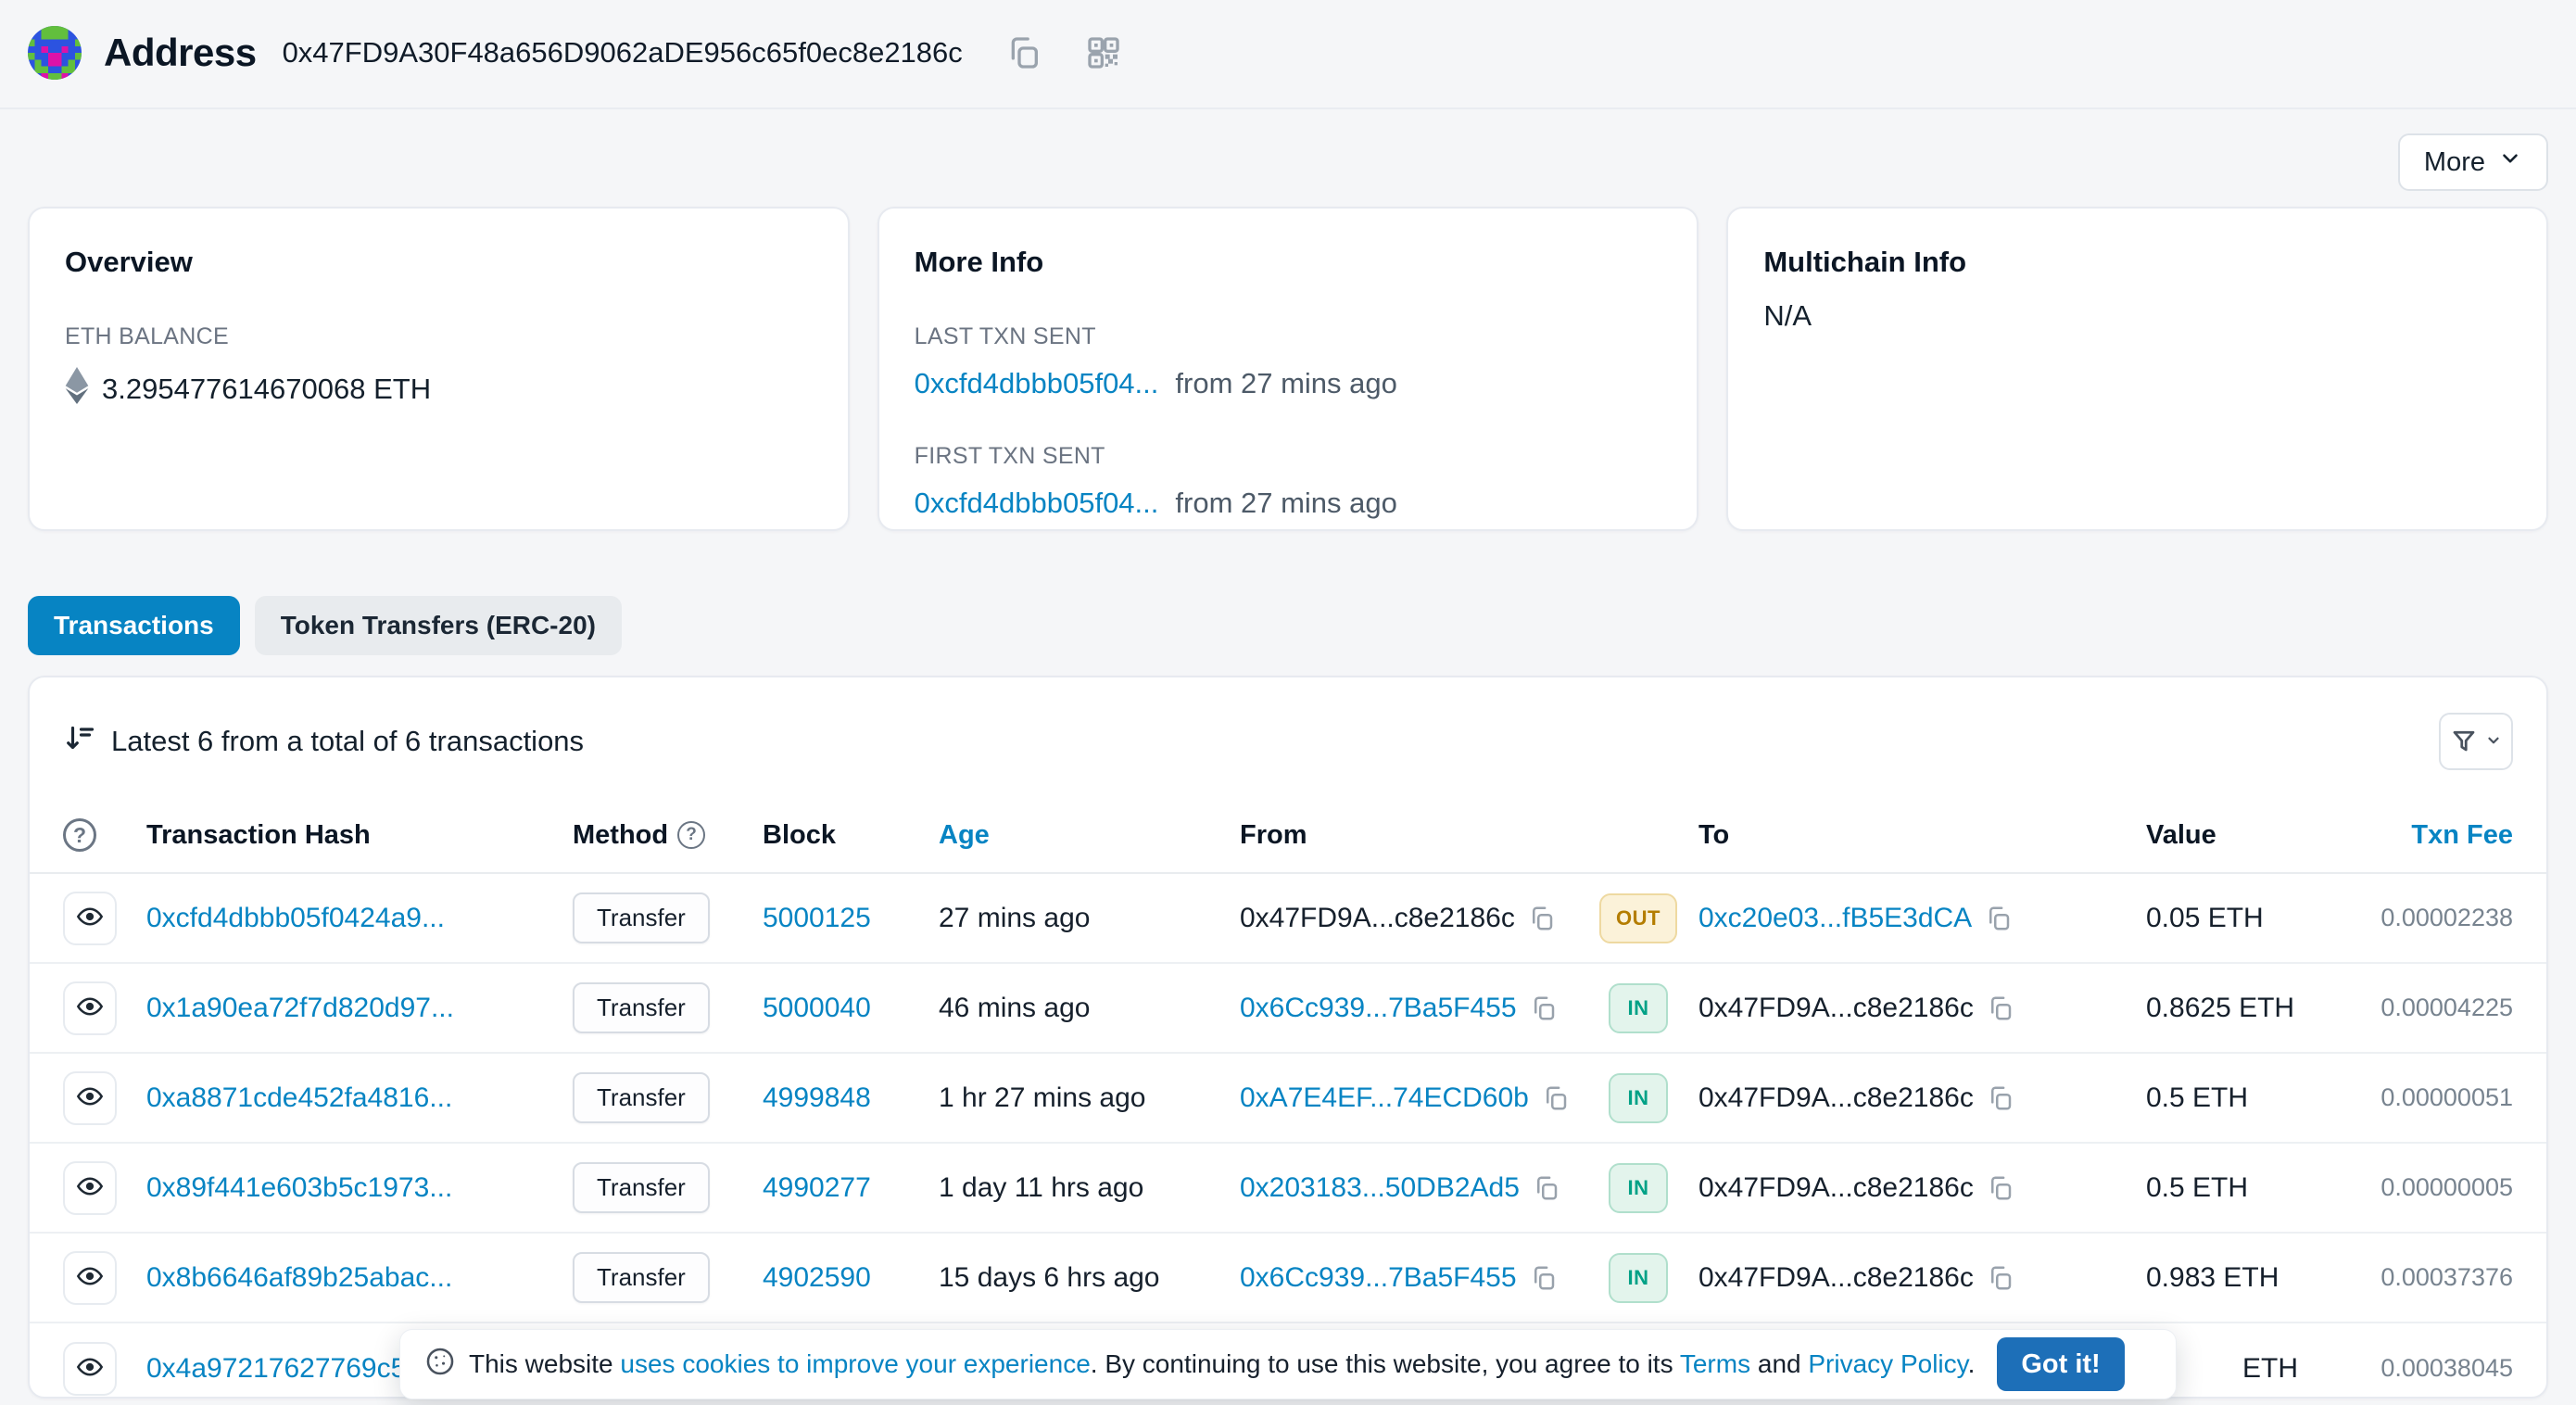 The height and width of the screenshot is (1405, 2576). Describe the element at coordinates (1288, 625) in the screenshot. I see `section-tabs: Transactions Token Transfers (ERC-20)` at that location.